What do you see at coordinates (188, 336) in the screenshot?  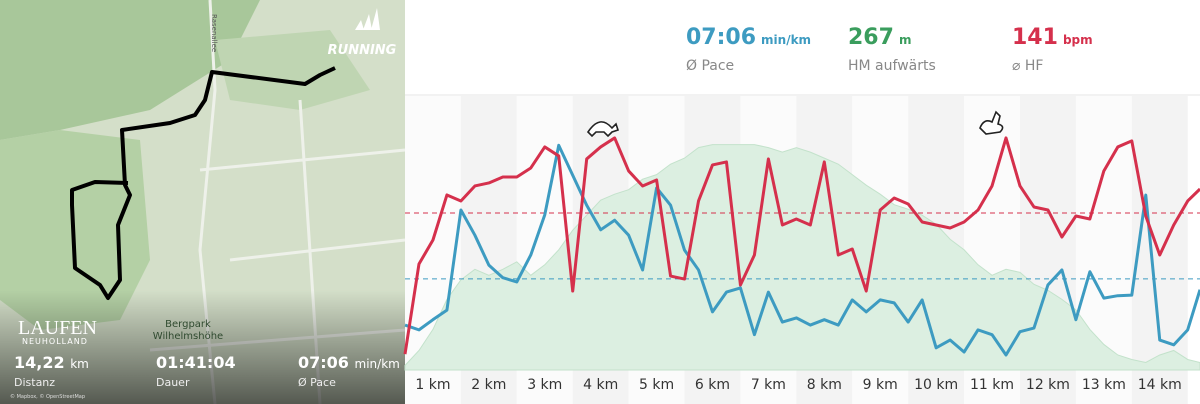 I see `poi-label: Wilhelmshöhe` at bounding box center [188, 336].